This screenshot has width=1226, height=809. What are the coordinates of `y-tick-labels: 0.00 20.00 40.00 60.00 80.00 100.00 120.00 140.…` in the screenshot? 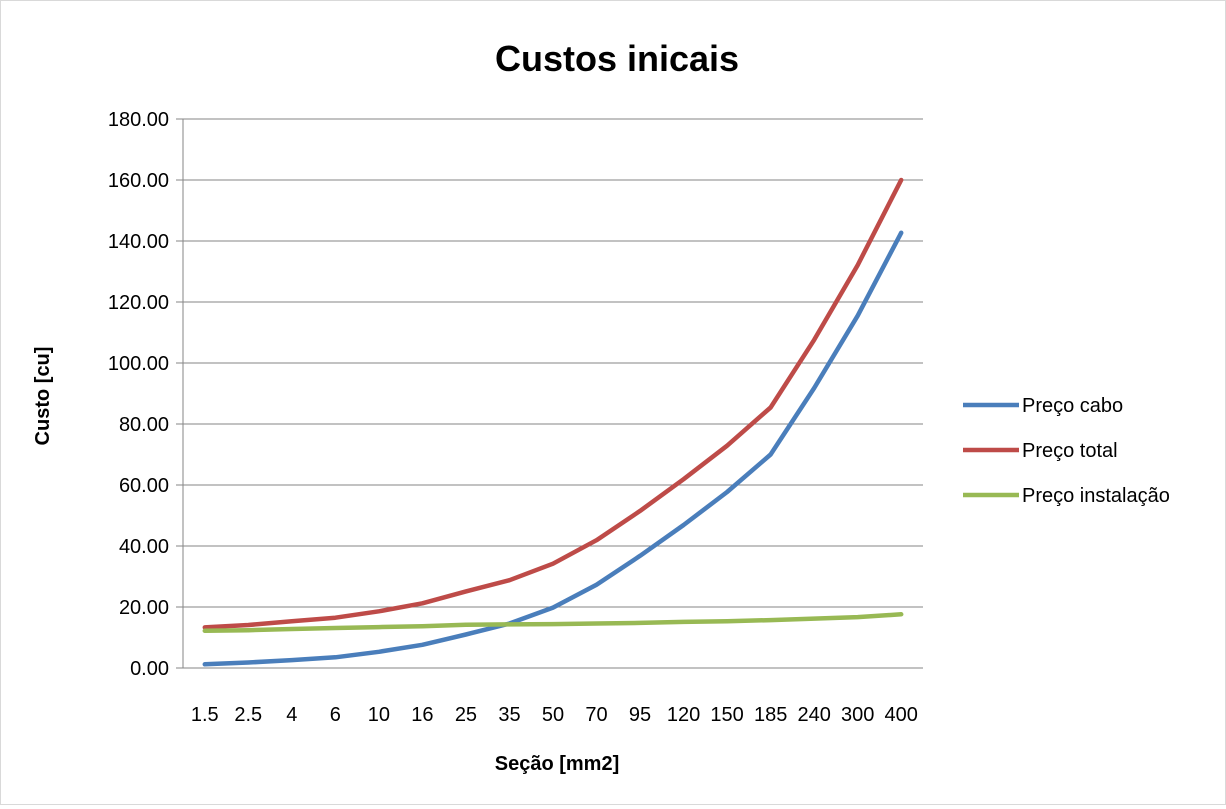 It's located at (138, 394).